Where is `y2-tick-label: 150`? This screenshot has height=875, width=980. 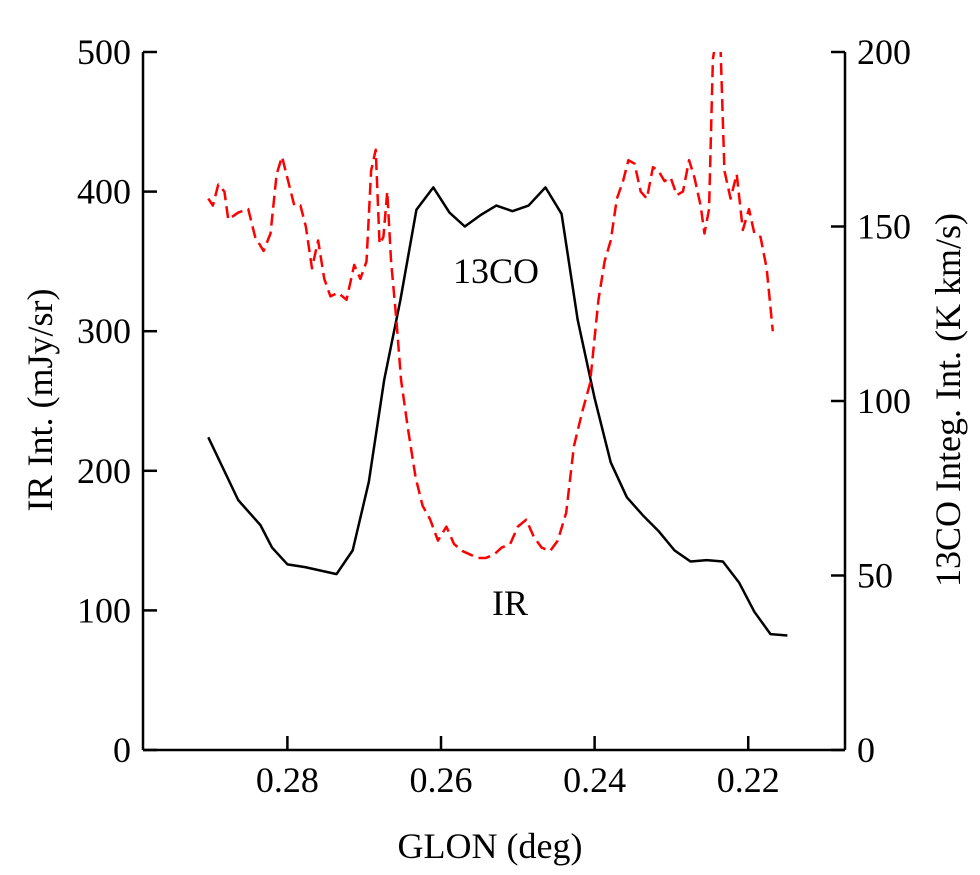 y2-tick-label: 150 is located at coordinates (884, 227).